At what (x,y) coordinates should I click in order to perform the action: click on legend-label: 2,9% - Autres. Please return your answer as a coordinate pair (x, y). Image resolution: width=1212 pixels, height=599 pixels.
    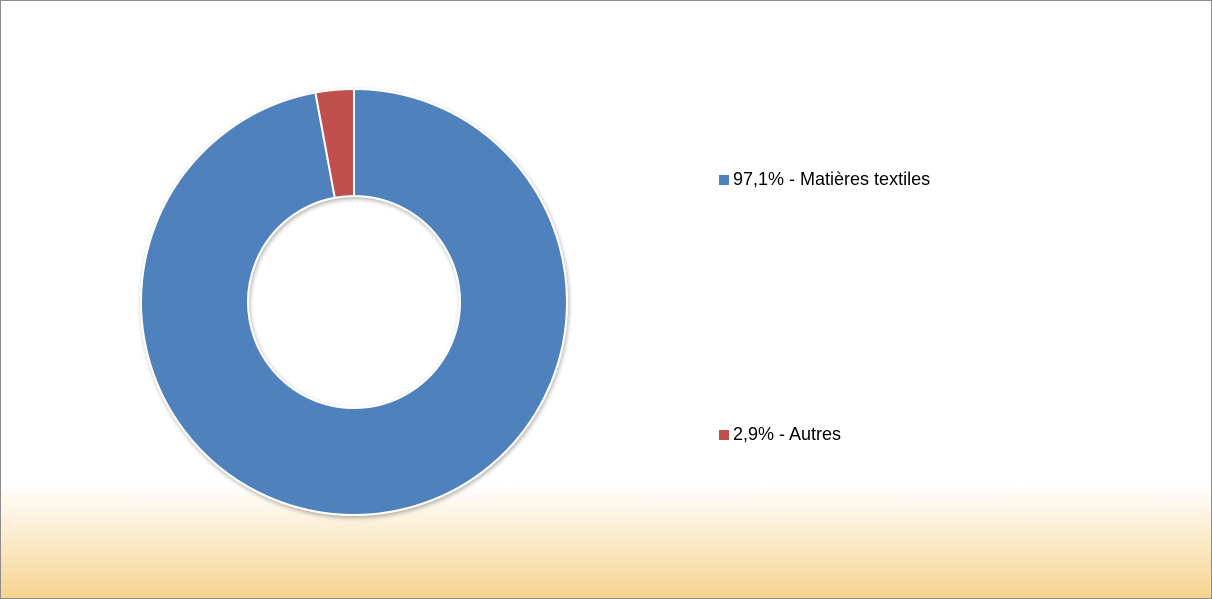
    Looking at the image, I should click on (787, 434).